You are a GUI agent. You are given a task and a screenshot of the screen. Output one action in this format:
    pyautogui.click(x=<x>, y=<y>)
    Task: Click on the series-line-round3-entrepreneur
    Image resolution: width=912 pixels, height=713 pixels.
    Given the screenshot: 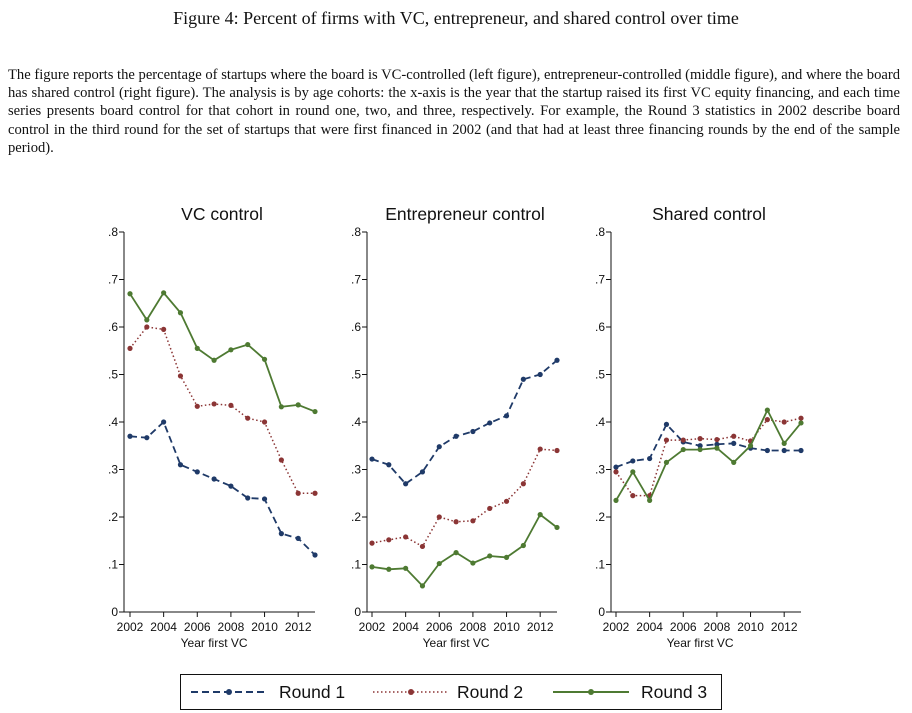 What is the action you would take?
    pyautogui.click(x=464, y=550)
    